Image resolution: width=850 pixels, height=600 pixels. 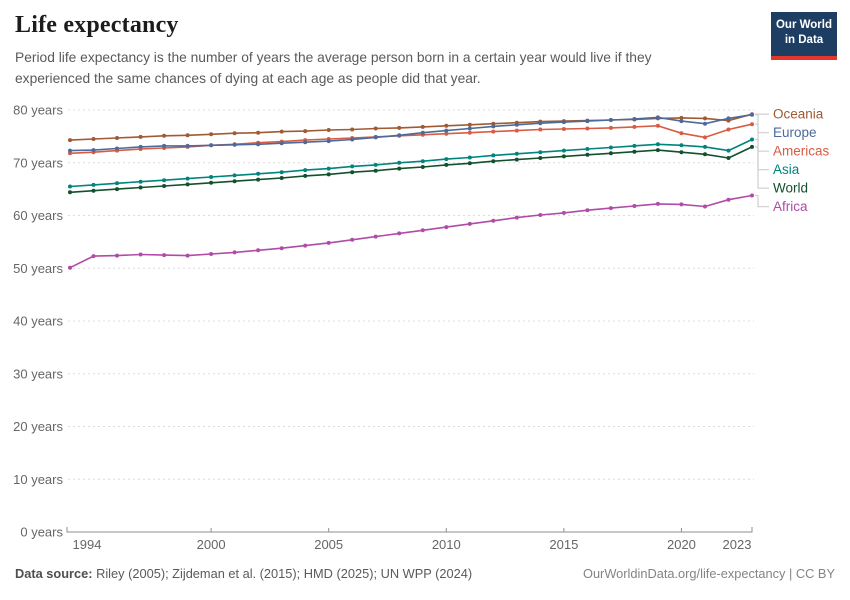 I want to click on legend-label-americas: Americas, so click(x=801, y=151).